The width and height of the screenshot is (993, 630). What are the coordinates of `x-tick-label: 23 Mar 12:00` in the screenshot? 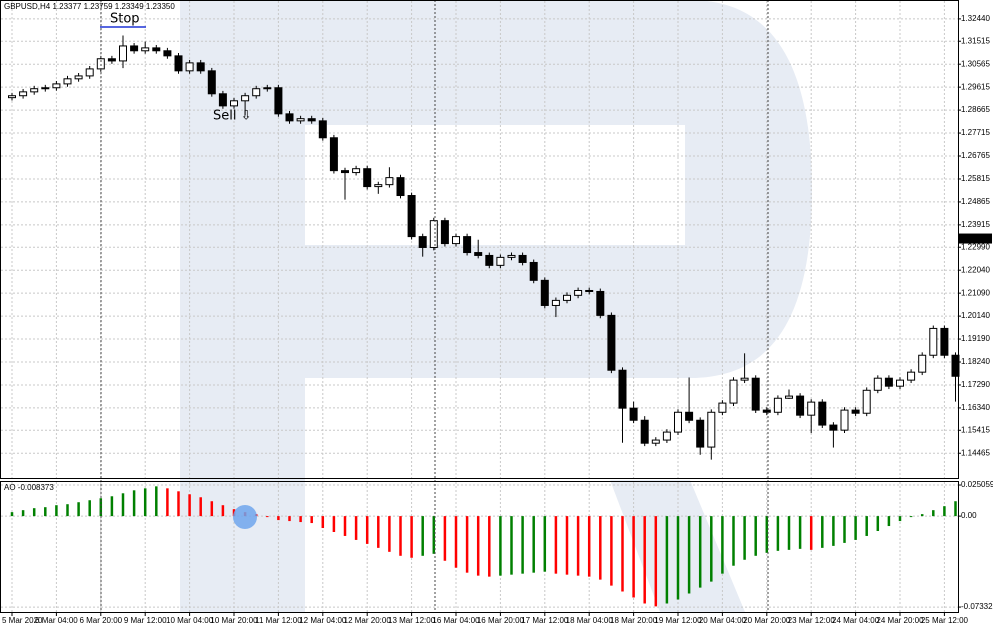 It's located at (812, 620).